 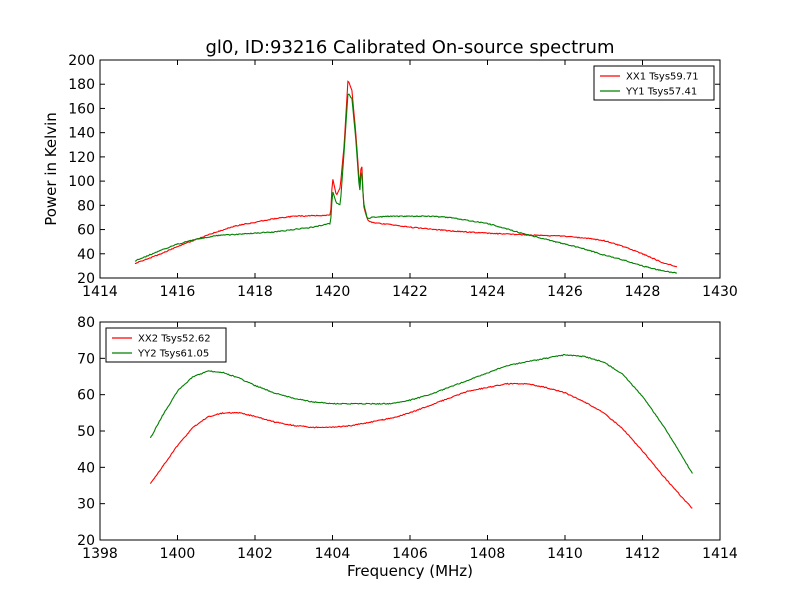 I want to click on y-axis-label: Power in Kelvin, so click(x=51, y=169).